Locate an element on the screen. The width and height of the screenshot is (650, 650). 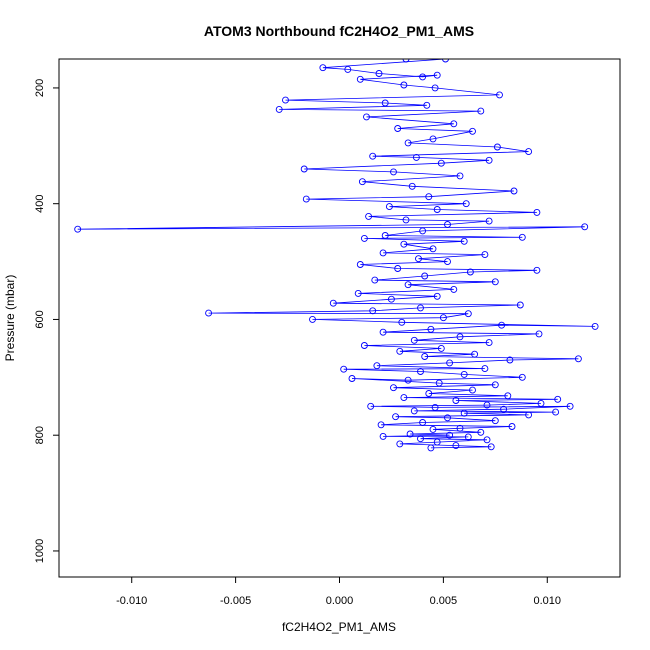
x-axis-label: fC2H4O2_PM1_AMS is located at coordinates (339, 627).